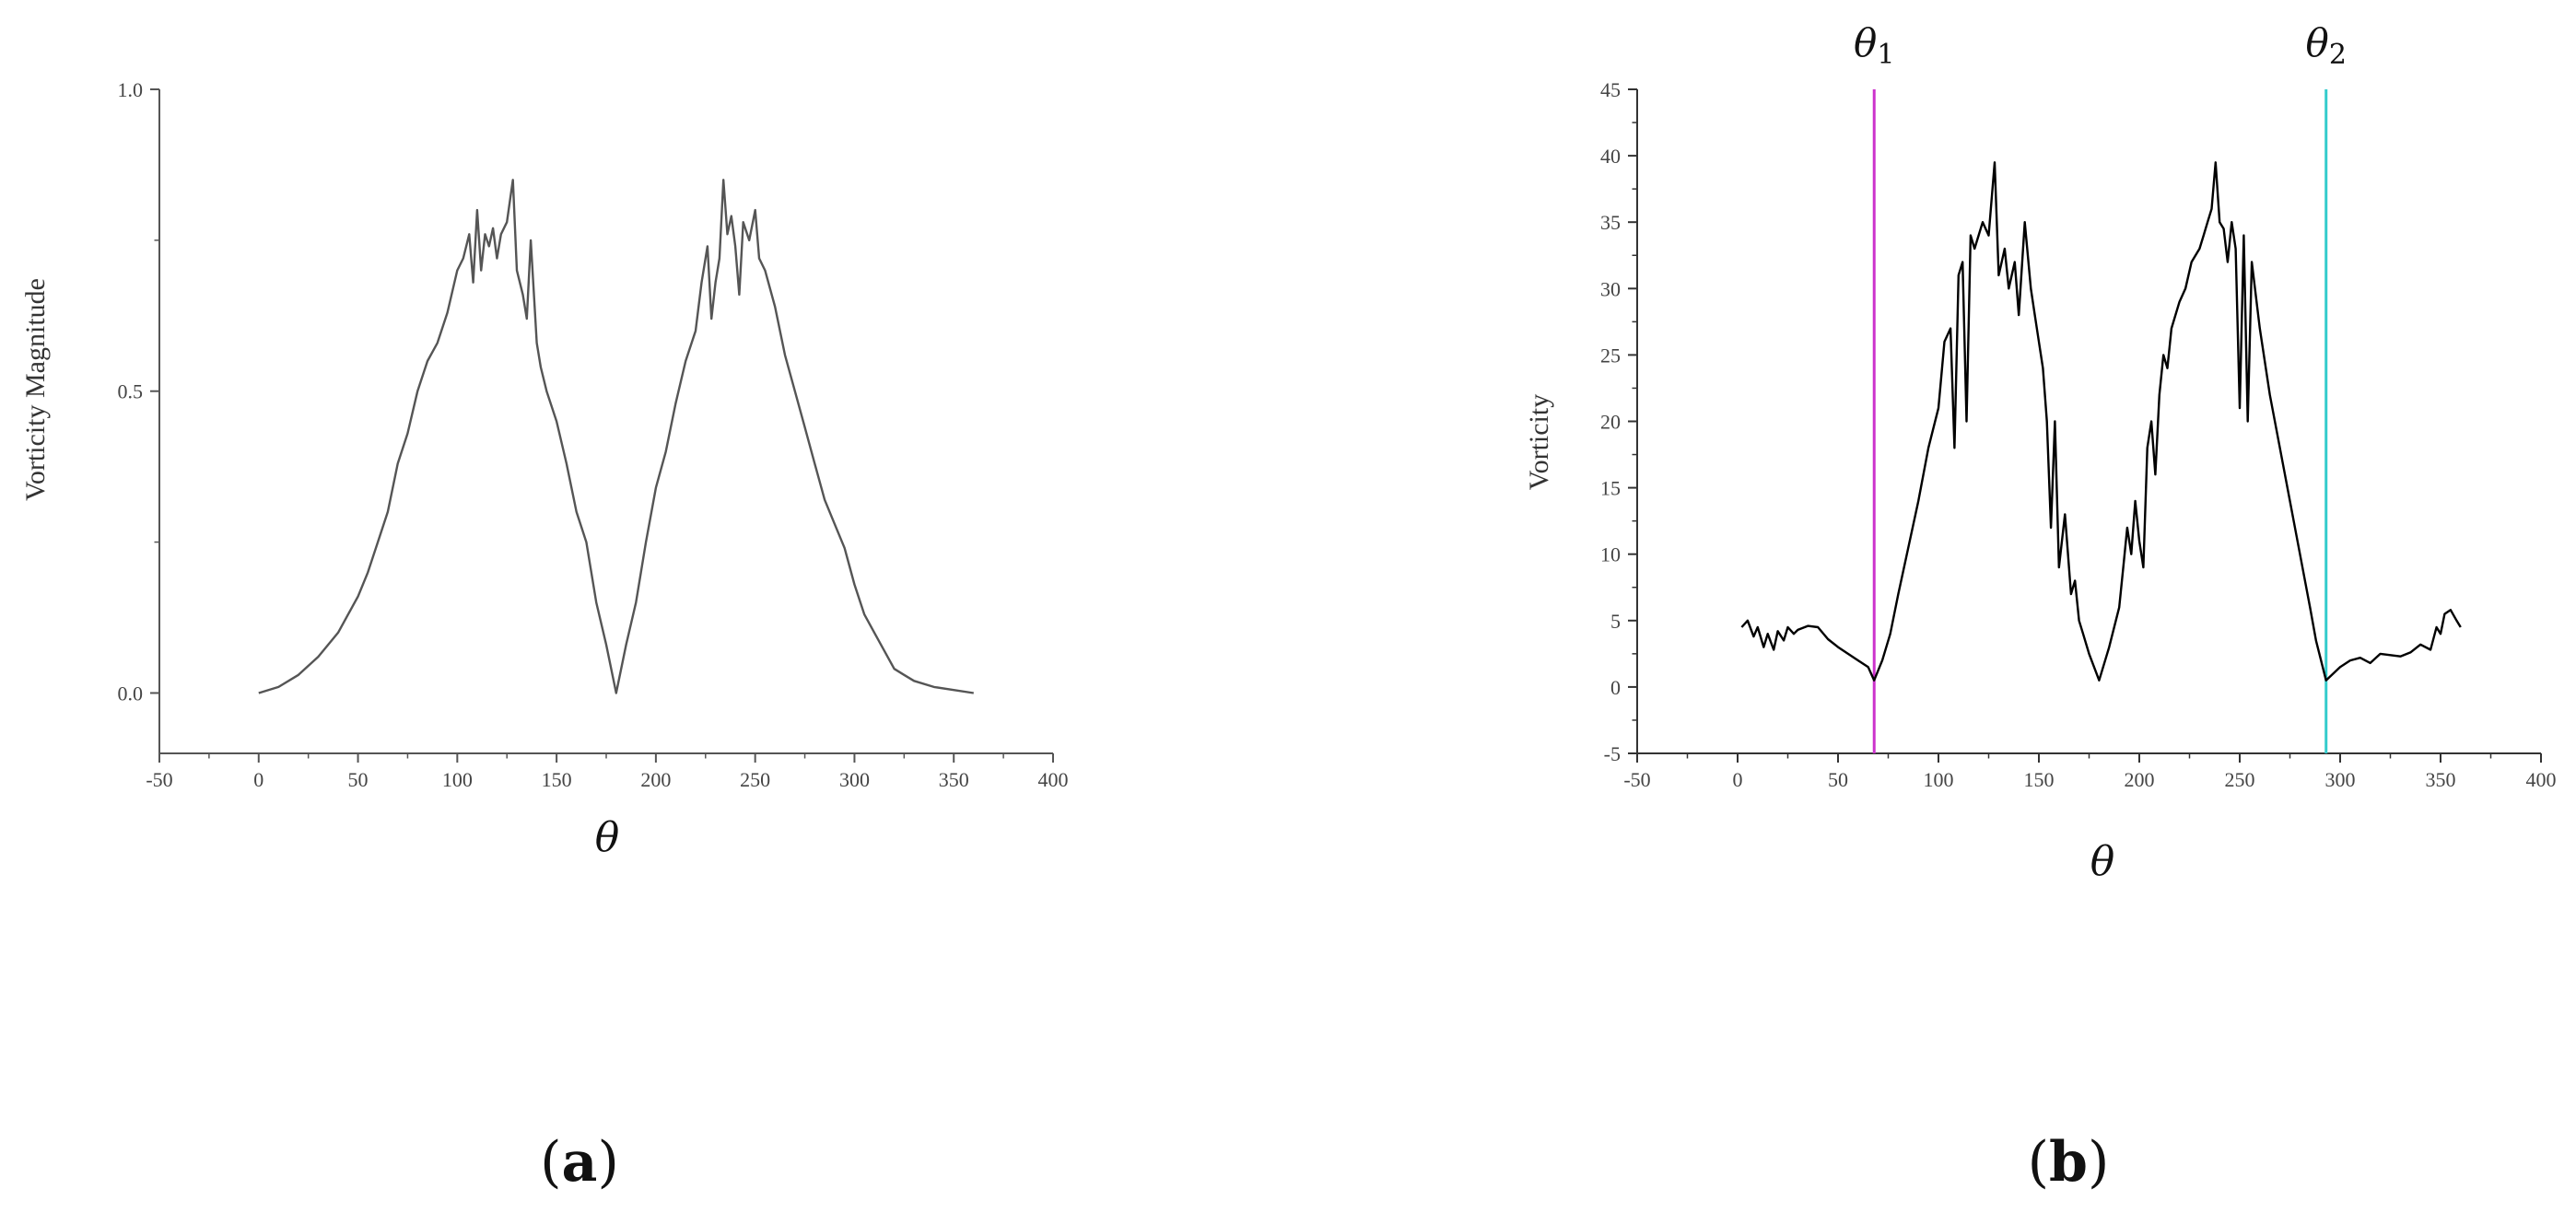 This screenshot has width=2576, height=1224. What do you see at coordinates (1610, 554) in the screenshot?
I see `y-tick-label: 10` at bounding box center [1610, 554].